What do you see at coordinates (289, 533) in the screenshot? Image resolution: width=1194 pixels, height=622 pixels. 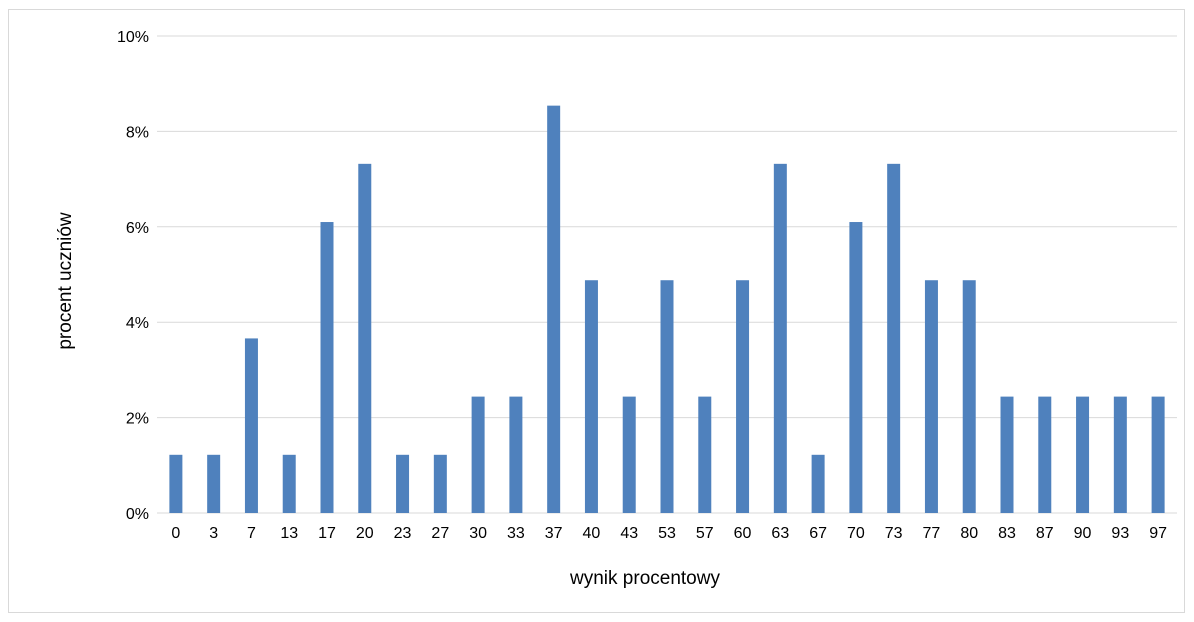 I see `x-tick-label: 13` at bounding box center [289, 533].